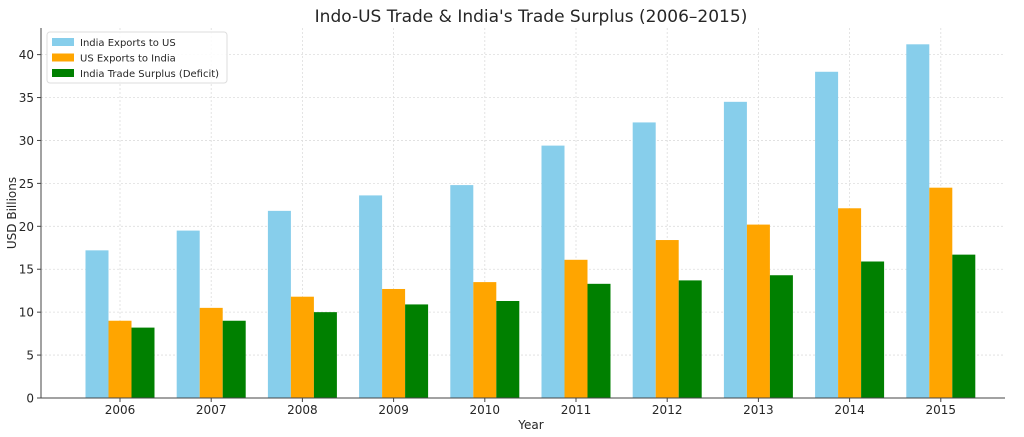 The image size is (1024, 437). What do you see at coordinates (393, 410) in the screenshot?
I see `x-tick-label: 2009` at bounding box center [393, 410].